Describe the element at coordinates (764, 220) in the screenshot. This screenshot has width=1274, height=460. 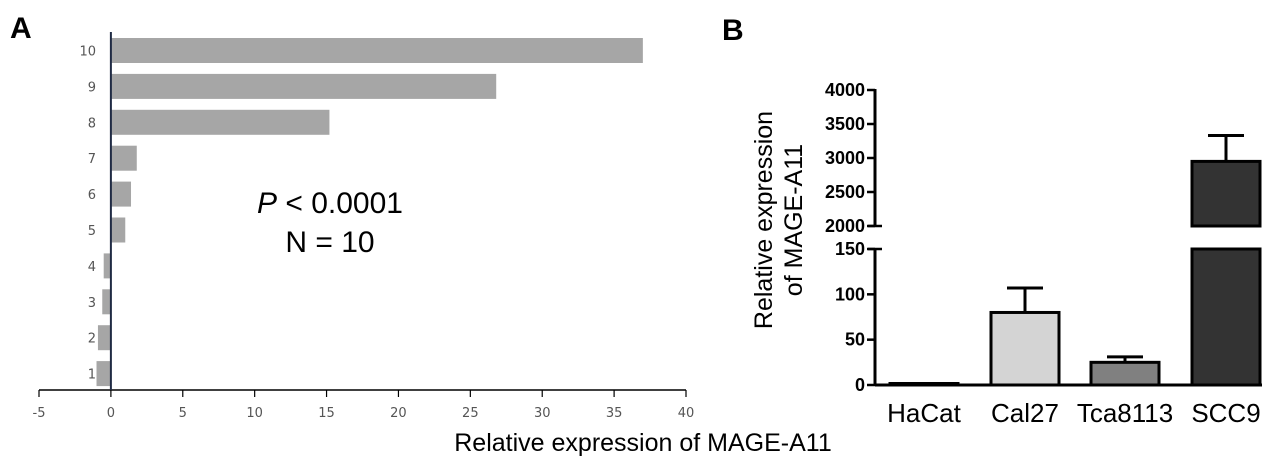
I see `panel-b-y-axis-title-line1: Relative expression` at that location.